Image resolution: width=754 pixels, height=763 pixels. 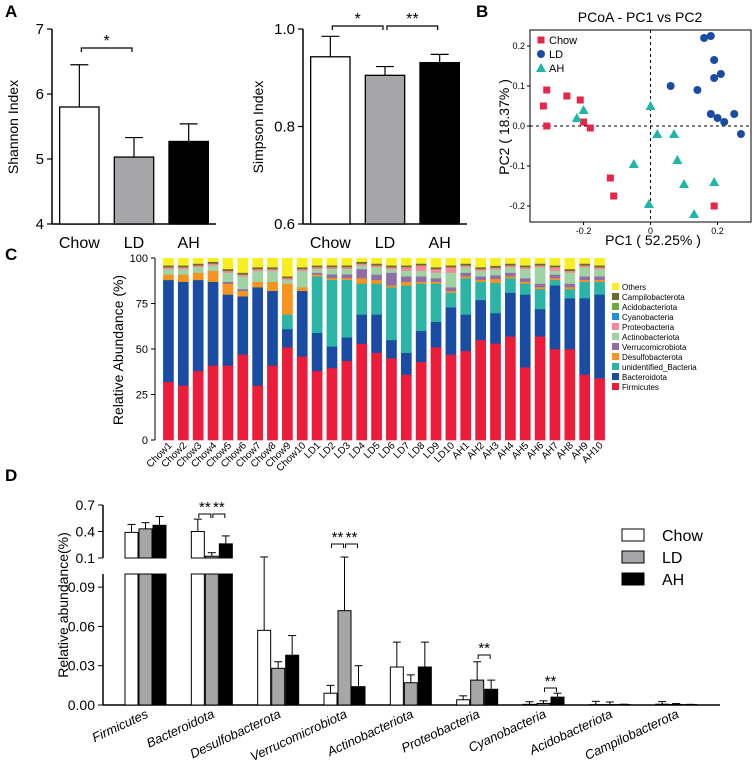 I want to click on phylum-ytick-label: 0.06, so click(x=81, y=626).